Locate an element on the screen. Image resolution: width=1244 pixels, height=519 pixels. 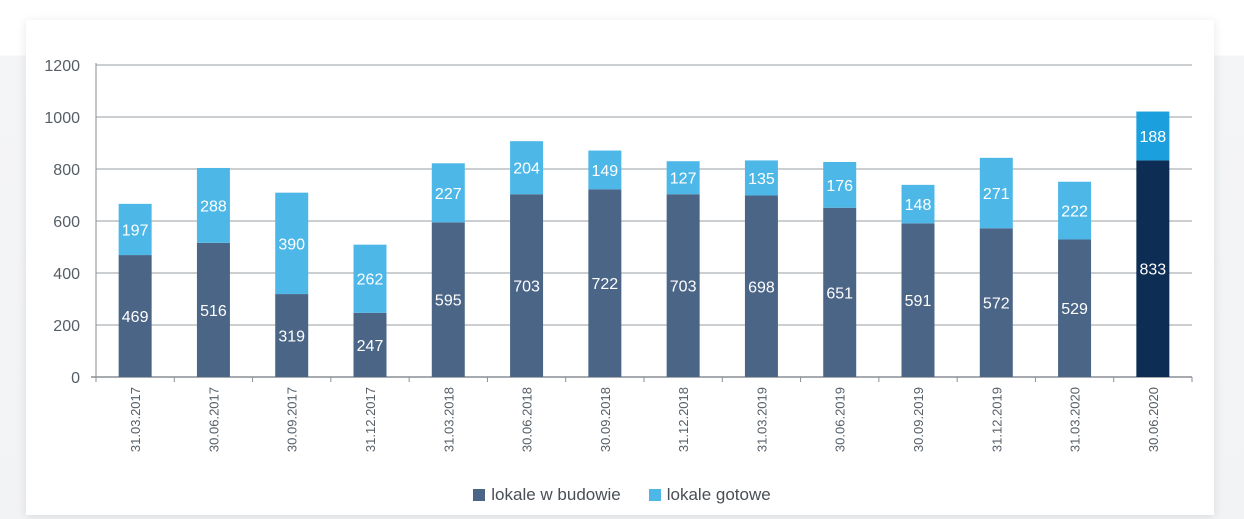
data-label-gotowe: 149 is located at coordinates (605, 171).